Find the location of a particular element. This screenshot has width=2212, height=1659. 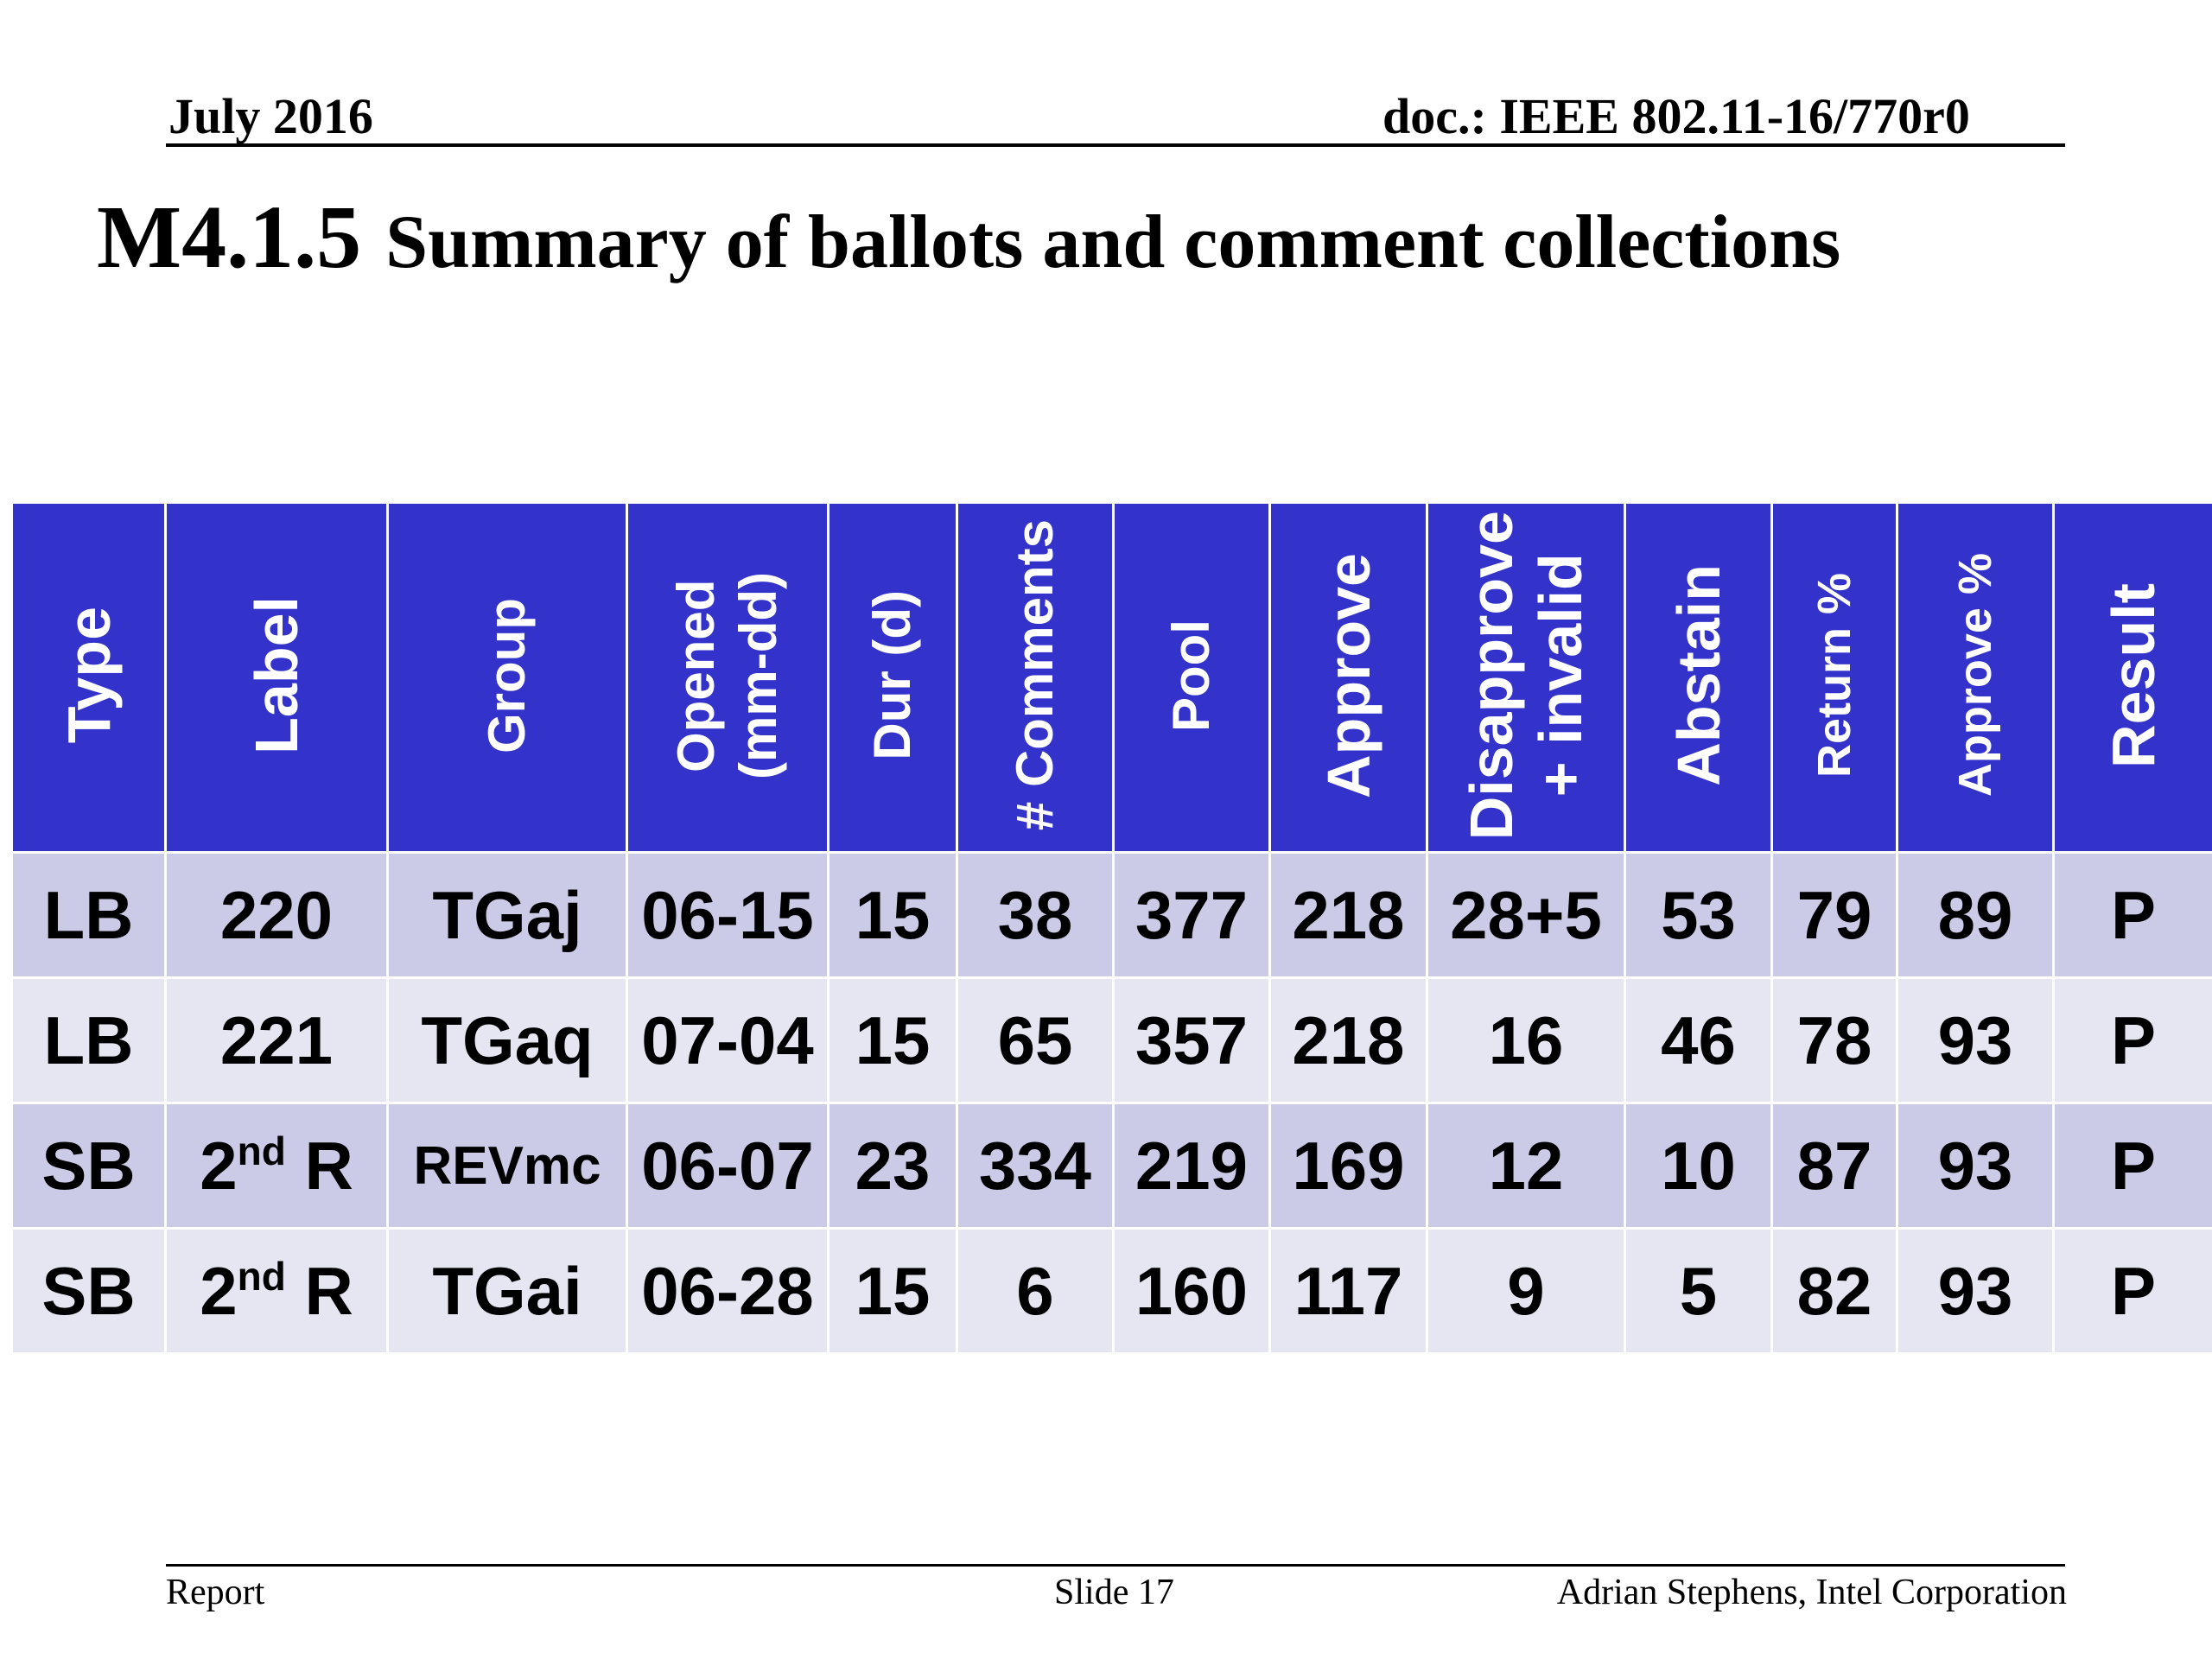

cell-opened: 06-07 is located at coordinates (728, 1166).